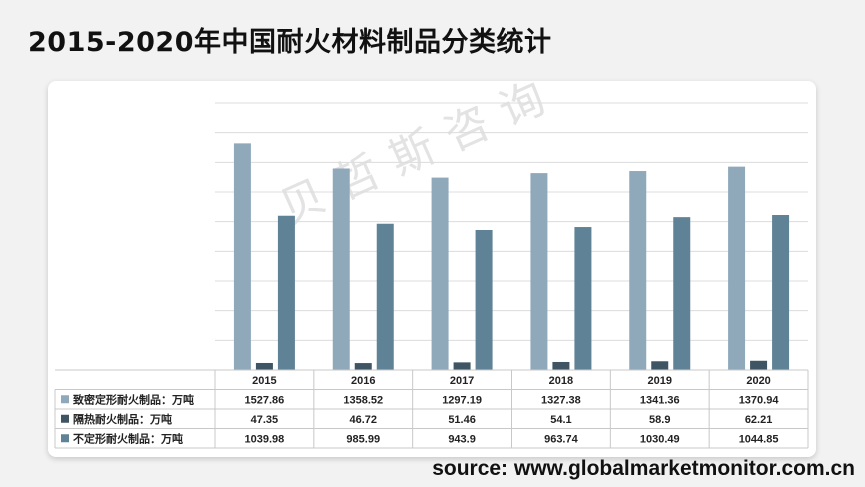 This screenshot has height=487, width=865. I want to click on data-label: 1039.98, so click(265, 439).